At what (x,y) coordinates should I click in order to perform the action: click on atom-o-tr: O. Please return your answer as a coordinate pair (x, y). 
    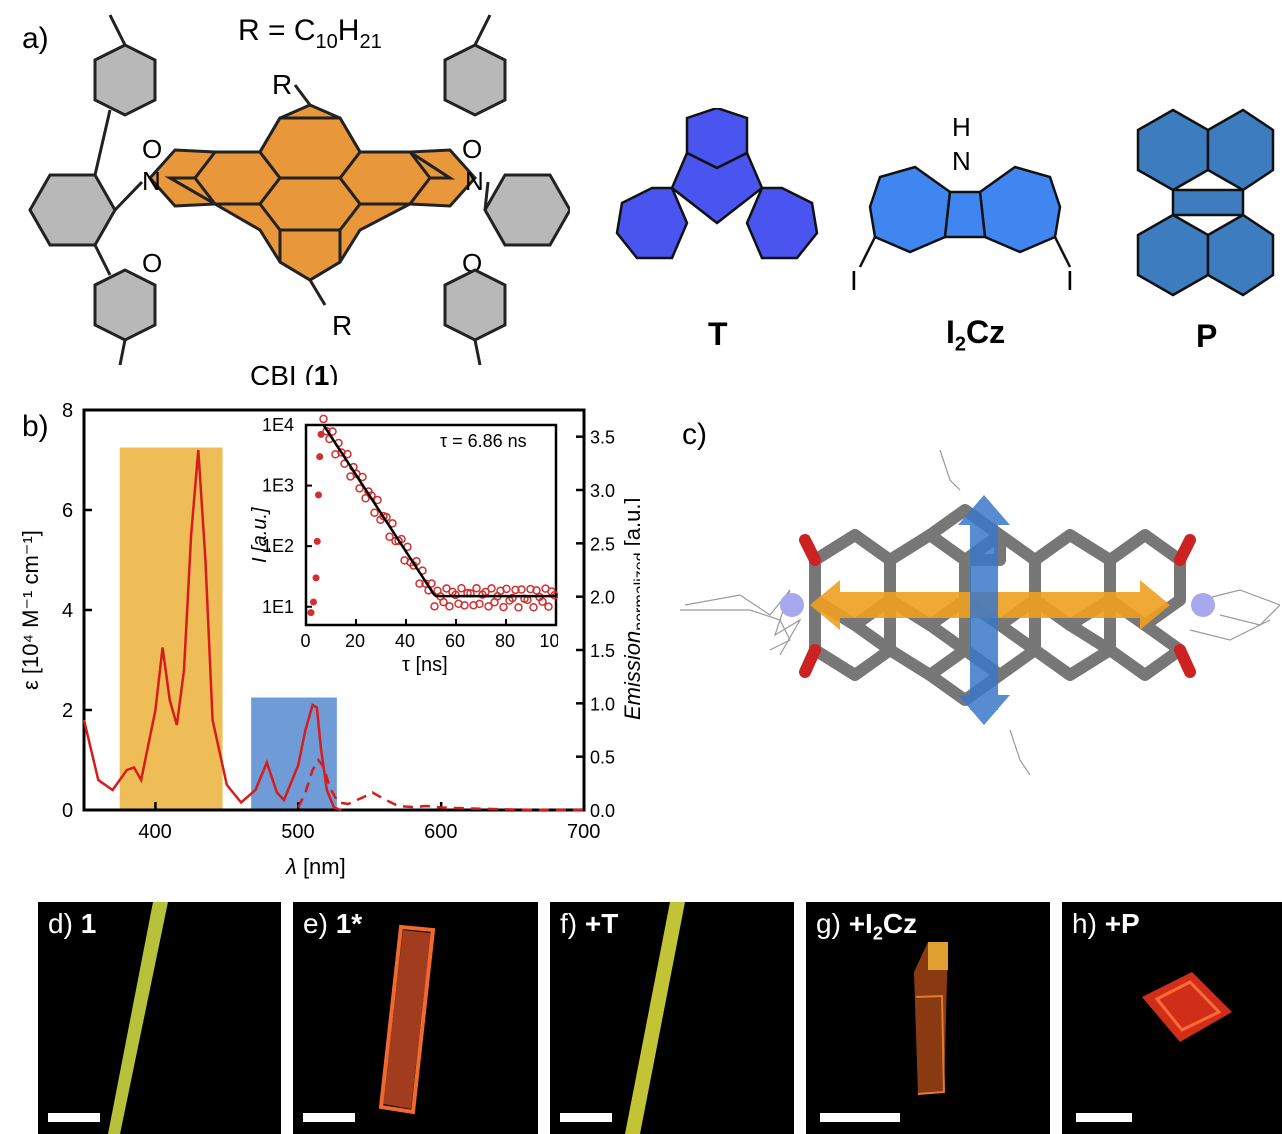
    Looking at the image, I should click on (472, 149).